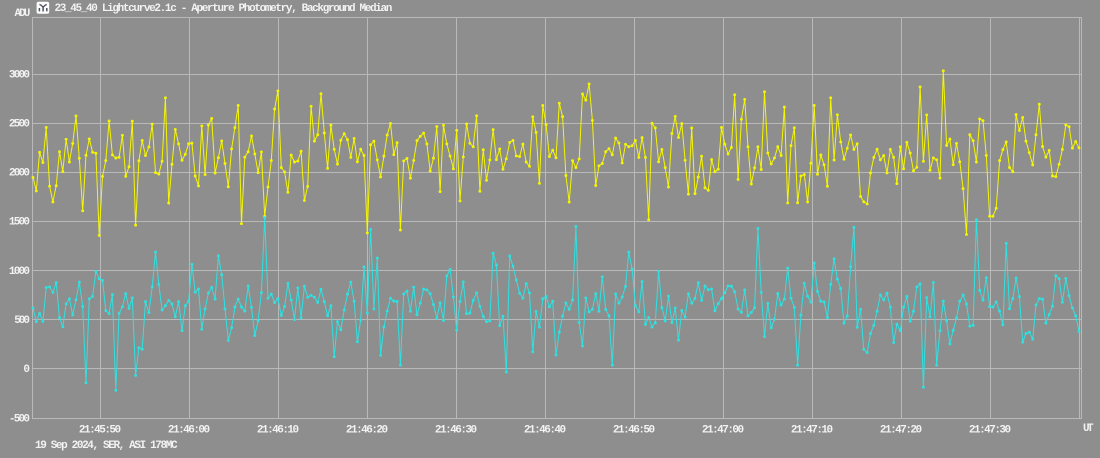 The width and height of the screenshot is (1100, 458). I want to click on svg-text: 21:46:40, so click(545, 430).